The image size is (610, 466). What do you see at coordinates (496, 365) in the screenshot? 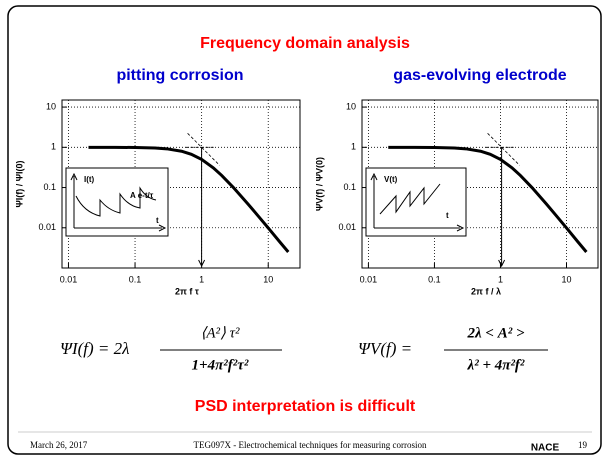
I see `equation: λ² + 4π²f²` at bounding box center [496, 365].